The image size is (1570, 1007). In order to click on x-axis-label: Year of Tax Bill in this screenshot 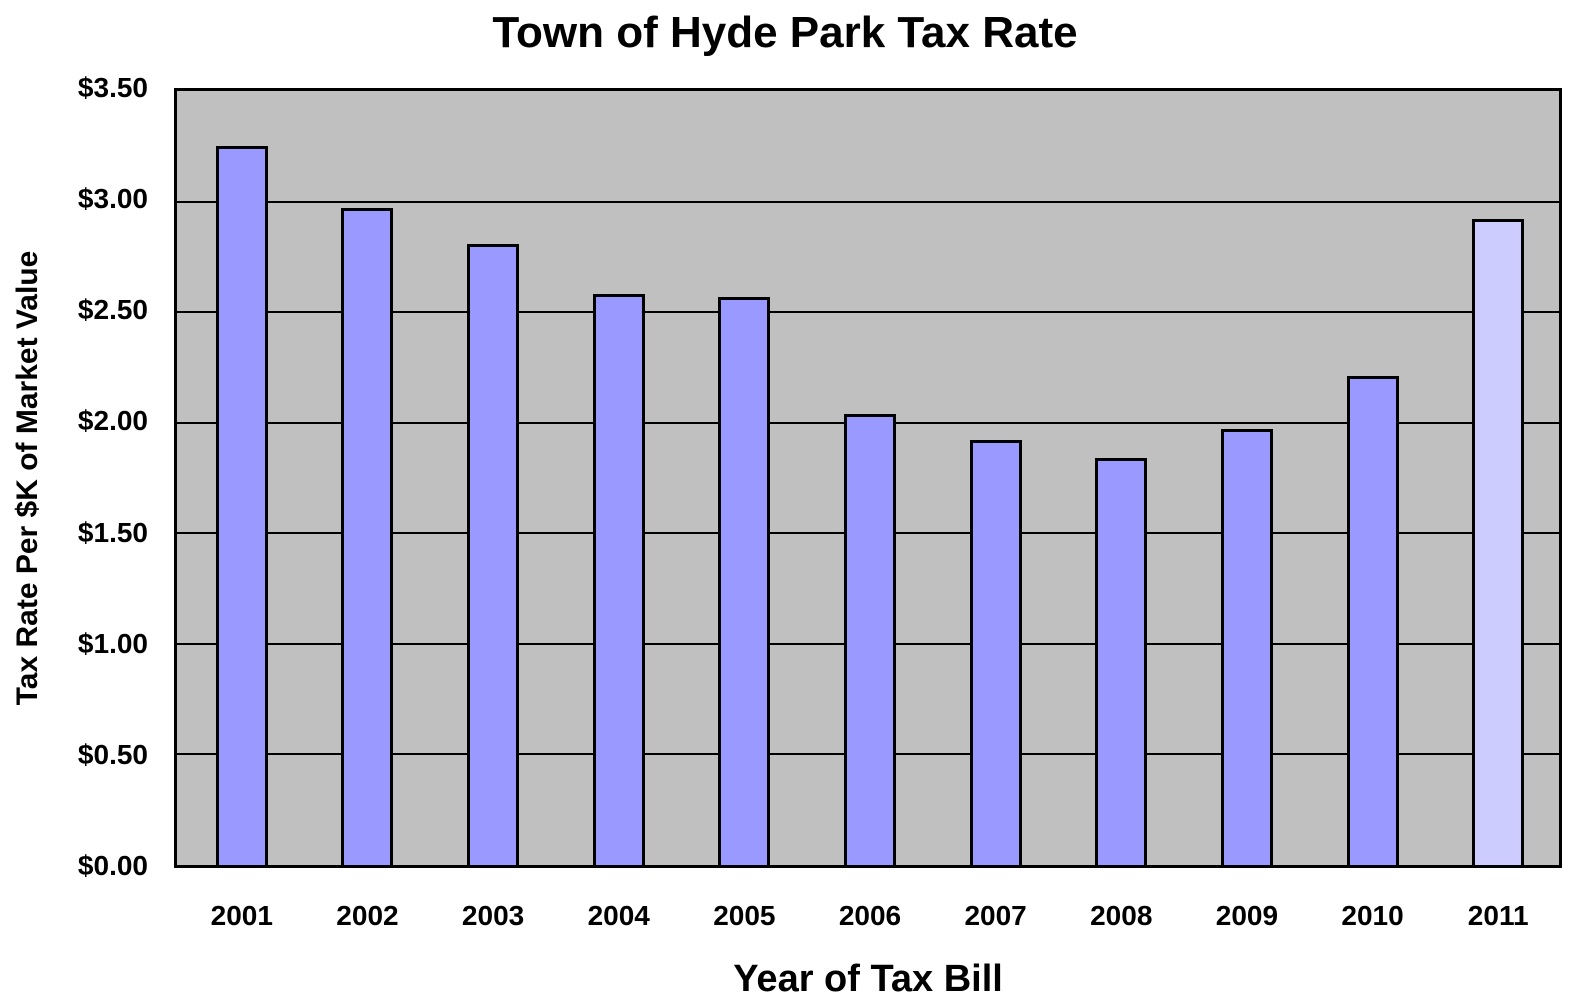, I will do `click(868, 979)`.